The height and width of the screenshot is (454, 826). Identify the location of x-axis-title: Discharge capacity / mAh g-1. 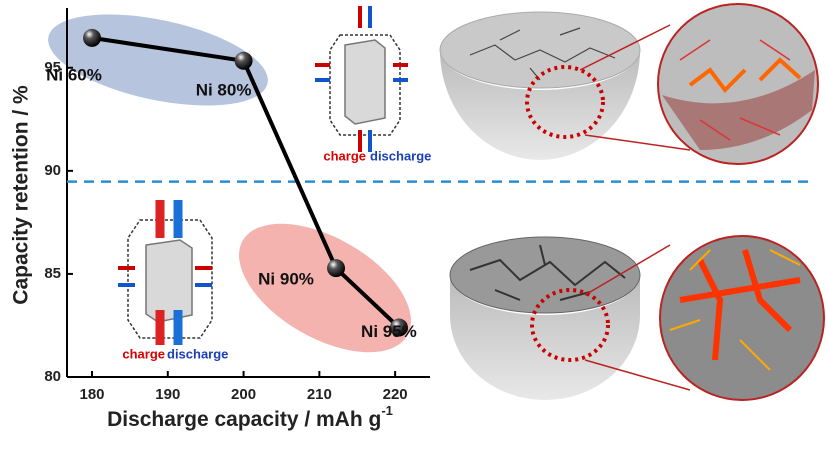
(250, 416).